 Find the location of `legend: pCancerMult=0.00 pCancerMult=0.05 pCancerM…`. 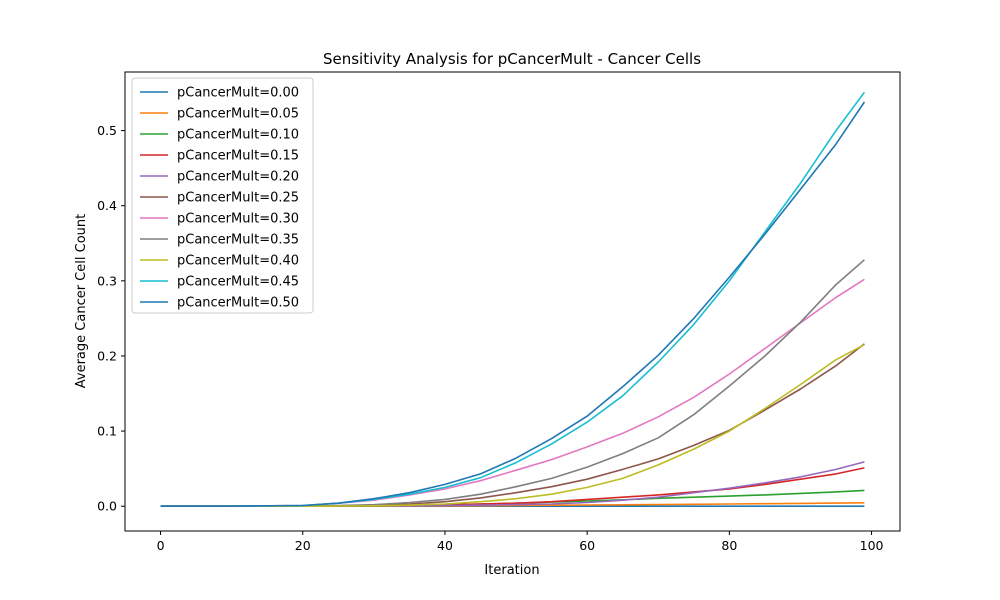

legend: pCancerMult=0.00 pCancerMult=0.05 pCancerM… is located at coordinates (222, 195).